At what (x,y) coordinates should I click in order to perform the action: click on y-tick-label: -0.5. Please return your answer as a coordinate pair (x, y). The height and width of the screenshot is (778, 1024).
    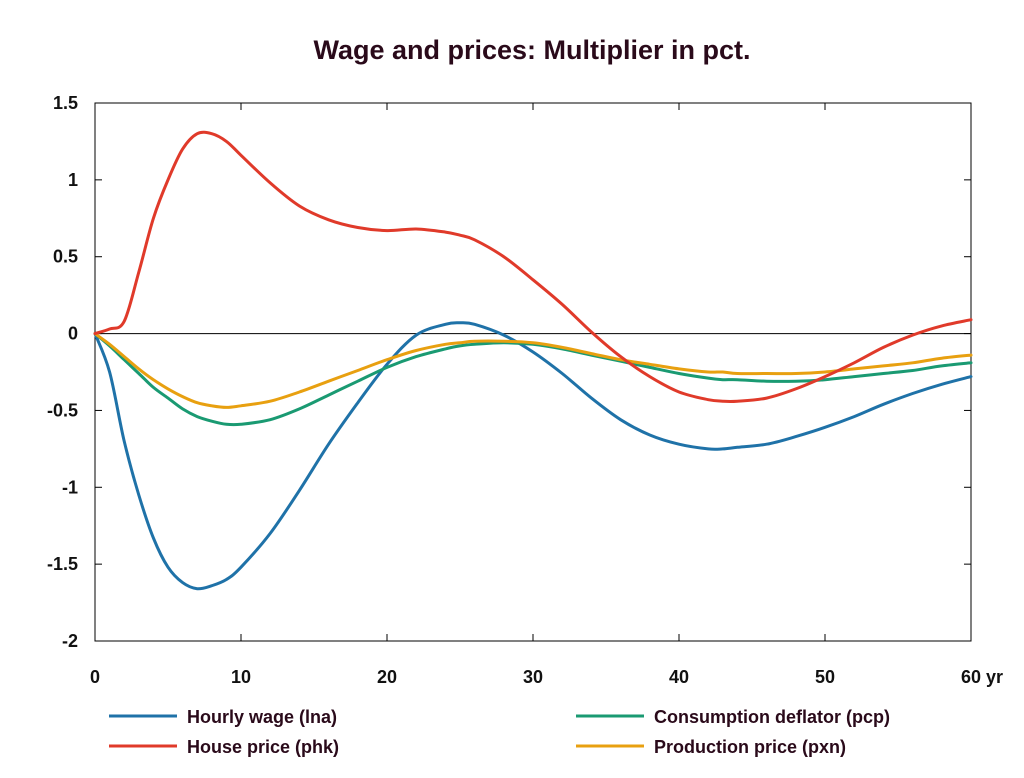
    Looking at the image, I should click on (62, 410).